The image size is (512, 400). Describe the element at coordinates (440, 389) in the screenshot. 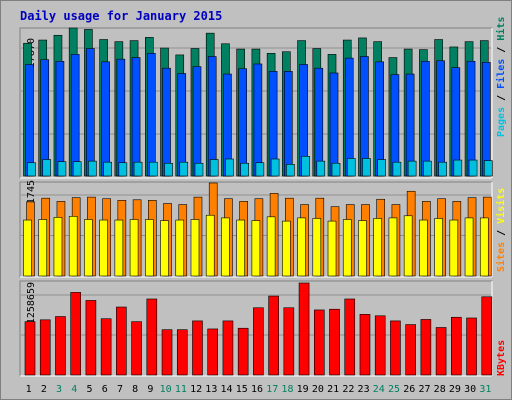

I see `day-label: 28` at that location.